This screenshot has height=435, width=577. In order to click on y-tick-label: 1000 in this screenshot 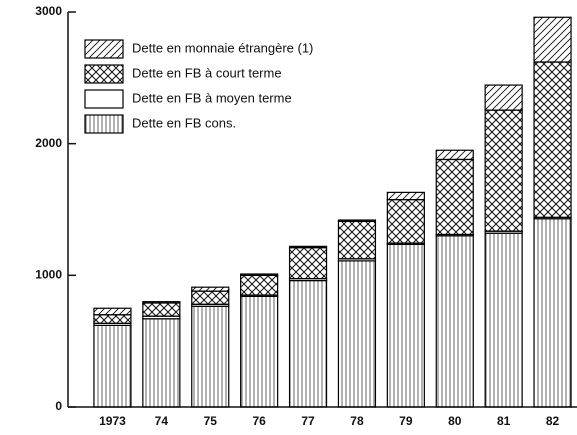, I will do `click(48, 275)`.